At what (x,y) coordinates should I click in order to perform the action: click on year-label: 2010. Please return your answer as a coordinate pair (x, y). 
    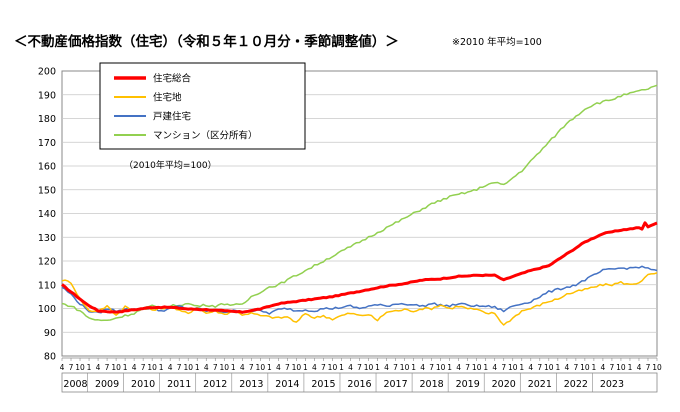
    Looking at the image, I should click on (143, 384).